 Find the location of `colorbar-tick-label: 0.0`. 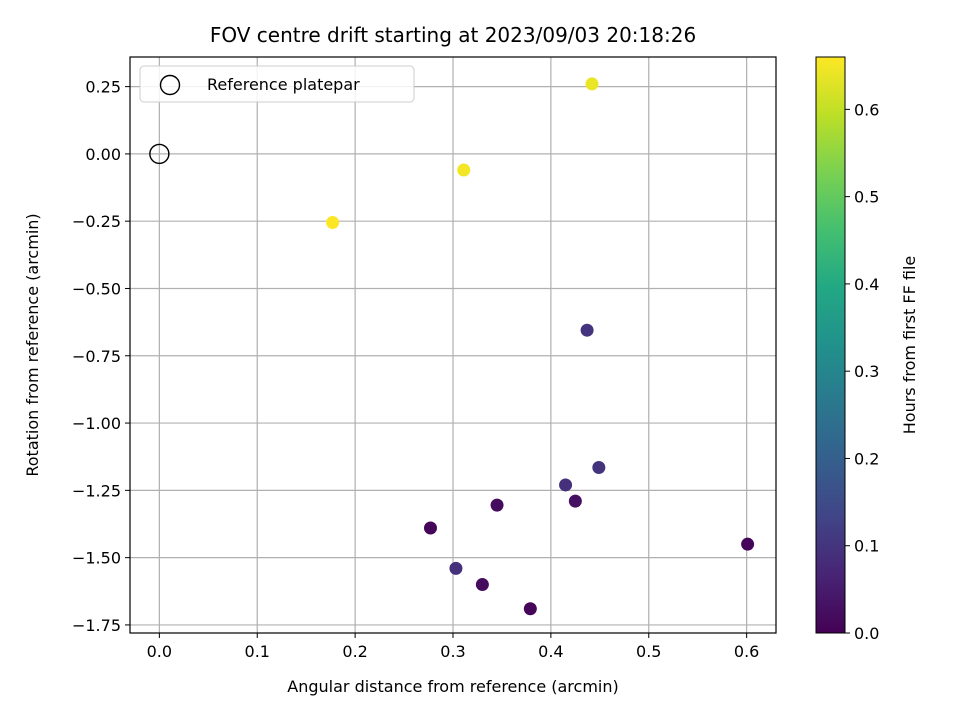

colorbar-tick-label: 0.0 is located at coordinates (866, 633).